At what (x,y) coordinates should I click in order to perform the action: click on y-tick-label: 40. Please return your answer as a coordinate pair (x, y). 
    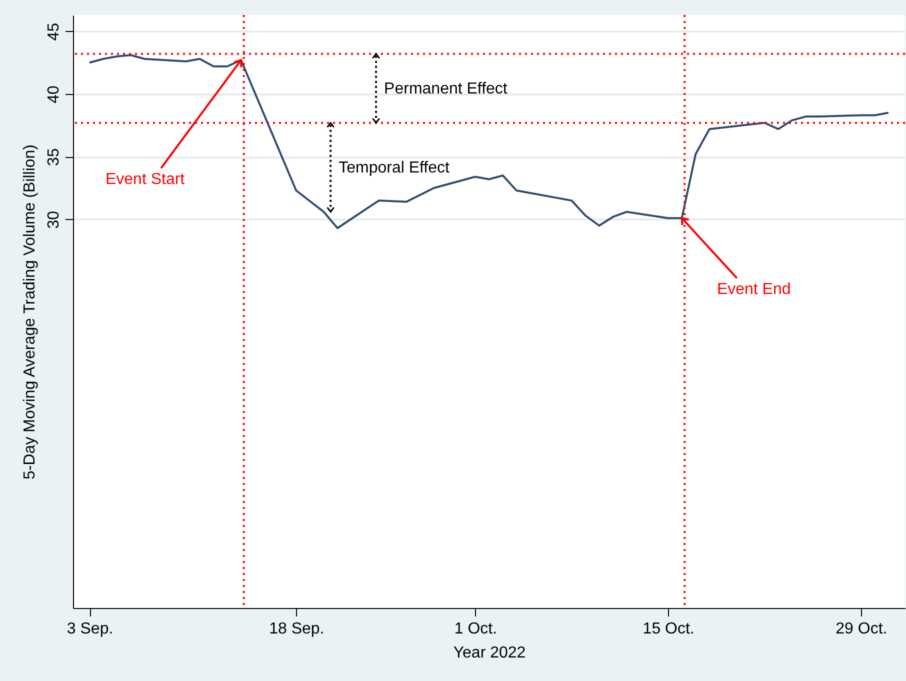
    Looking at the image, I should click on (54, 94).